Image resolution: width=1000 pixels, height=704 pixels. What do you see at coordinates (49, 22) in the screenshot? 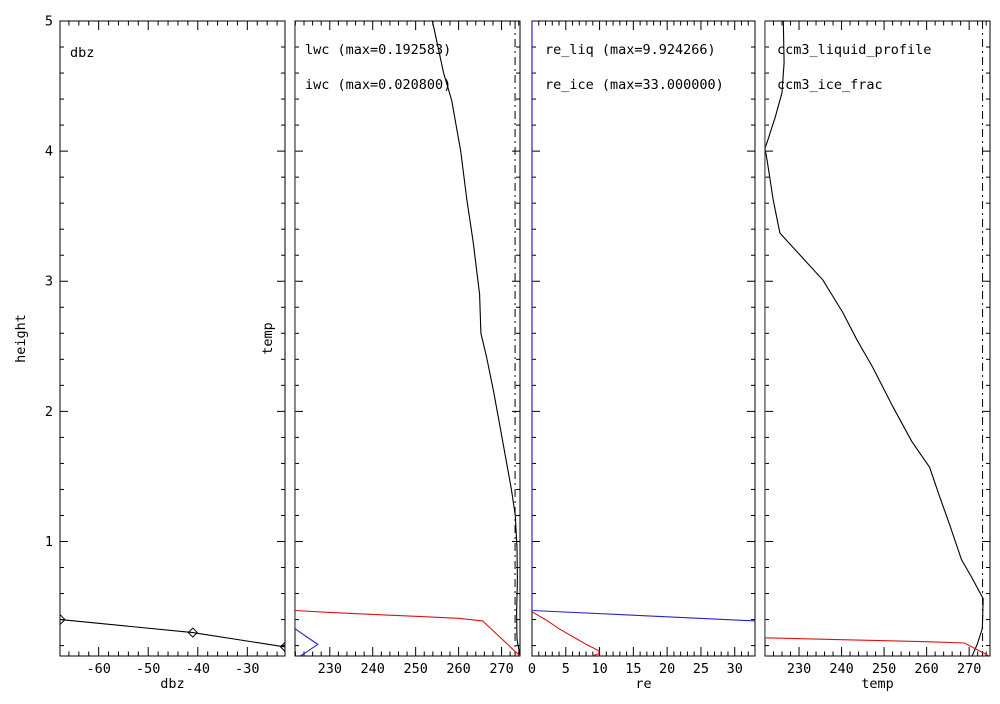
I see `y-tick-label: 5` at bounding box center [49, 22].